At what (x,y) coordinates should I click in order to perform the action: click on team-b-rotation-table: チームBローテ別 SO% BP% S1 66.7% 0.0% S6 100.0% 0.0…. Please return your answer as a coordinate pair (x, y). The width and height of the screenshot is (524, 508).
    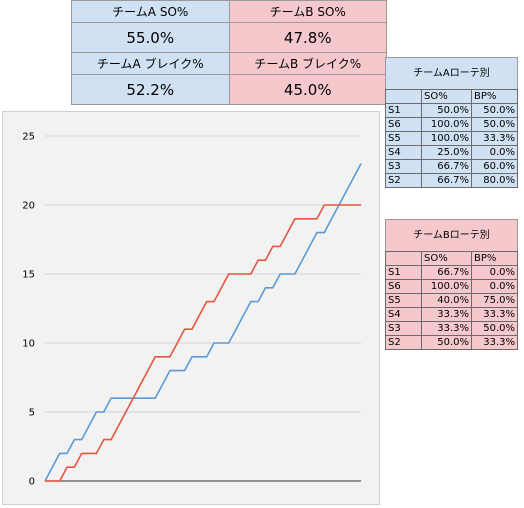
    Looking at the image, I should click on (451, 284).